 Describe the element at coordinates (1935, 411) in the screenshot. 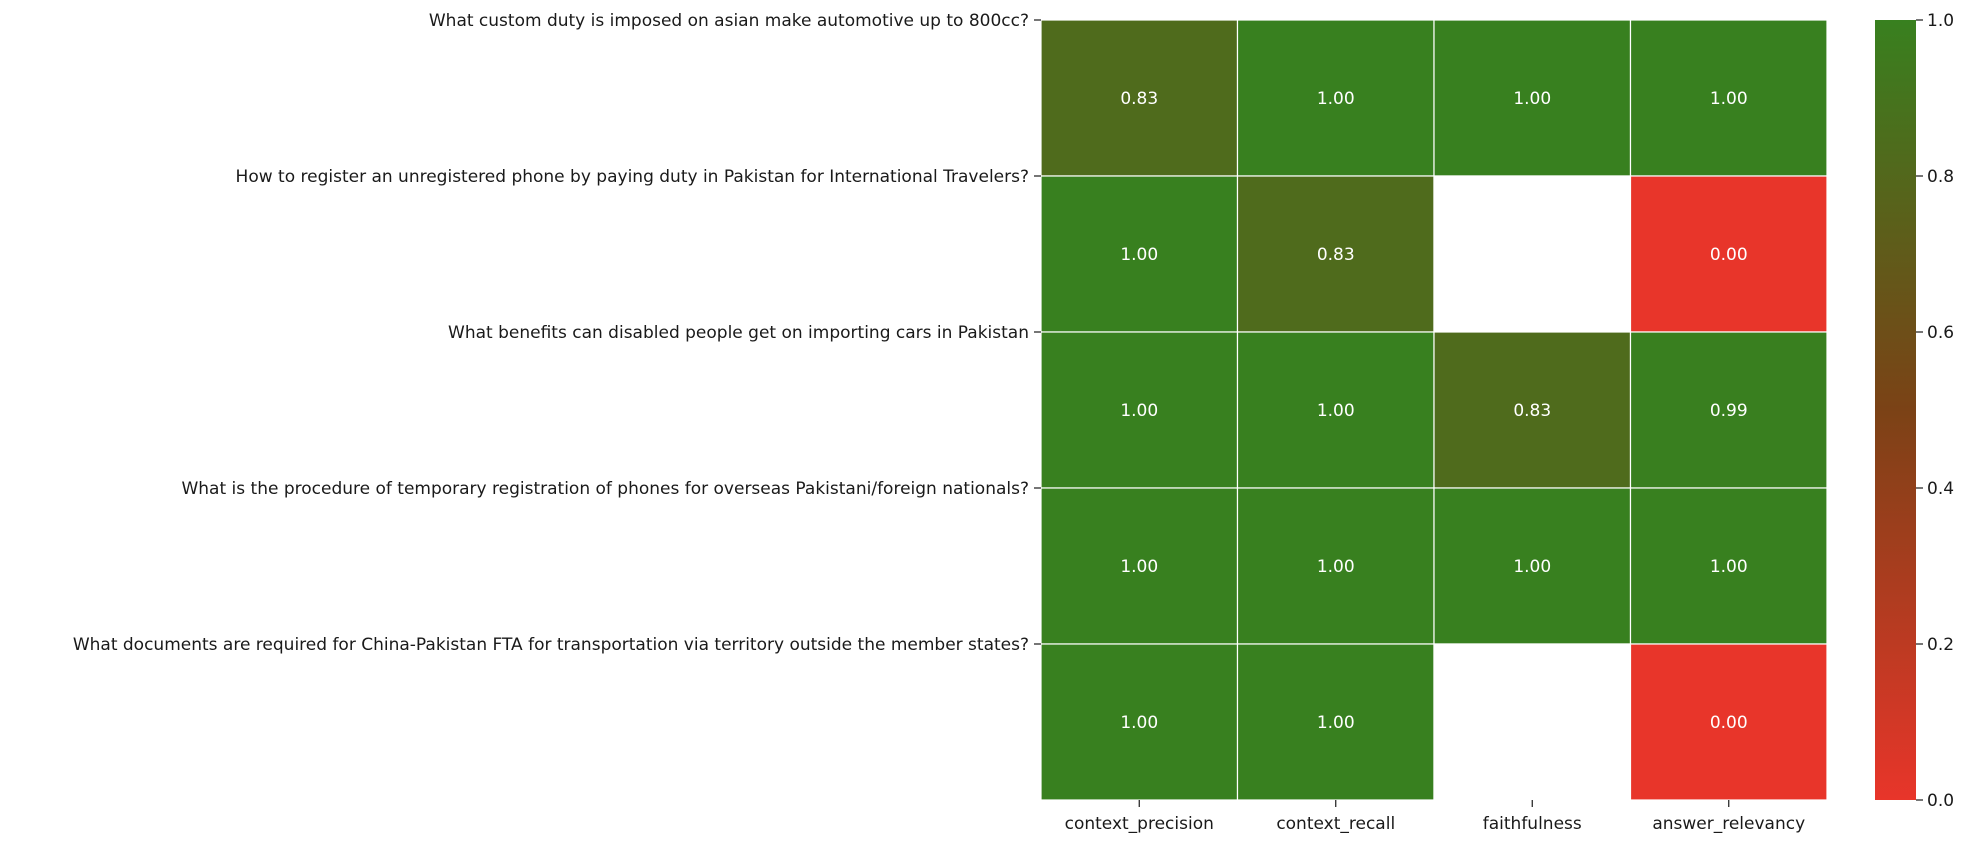

I see `colorbar-ticks: 0.0 0.2 0.4 0.6 0.8 1.0` at that location.